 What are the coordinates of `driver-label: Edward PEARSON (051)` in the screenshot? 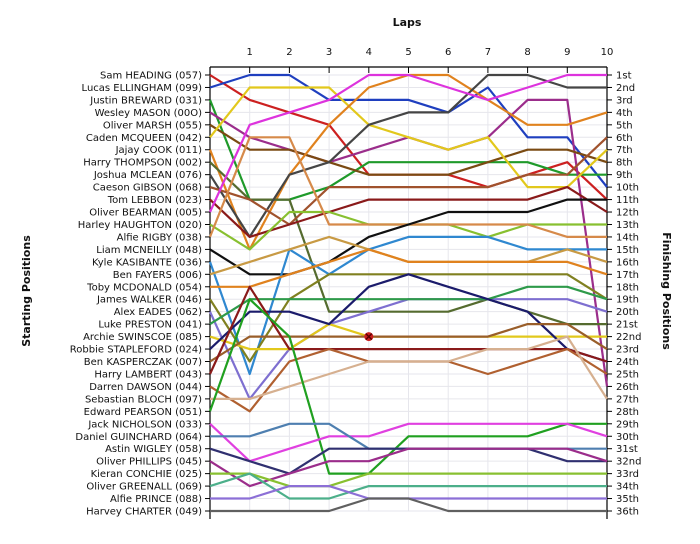 It's located at (143, 412).